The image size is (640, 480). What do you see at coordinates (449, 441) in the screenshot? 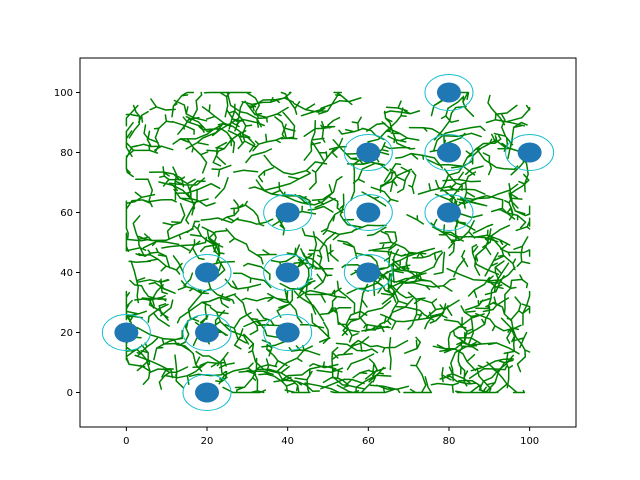
I see `x-tick-label: 80` at bounding box center [449, 441].